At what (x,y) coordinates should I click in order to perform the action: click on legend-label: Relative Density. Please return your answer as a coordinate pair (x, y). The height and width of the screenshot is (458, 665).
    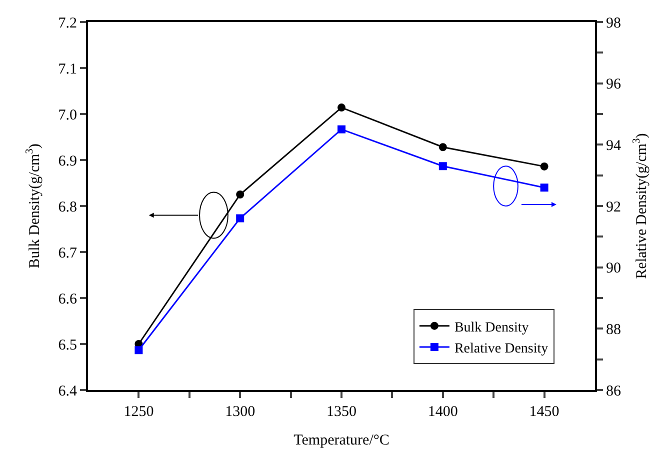
    Looking at the image, I should click on (501, 349).